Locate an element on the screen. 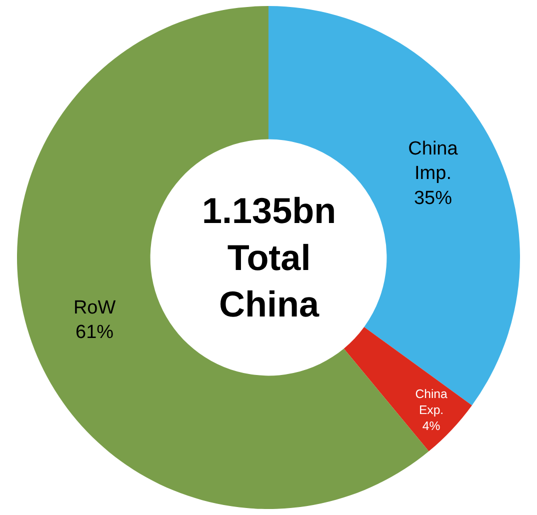  data-label: 4% is located at coordinates (431, 426).